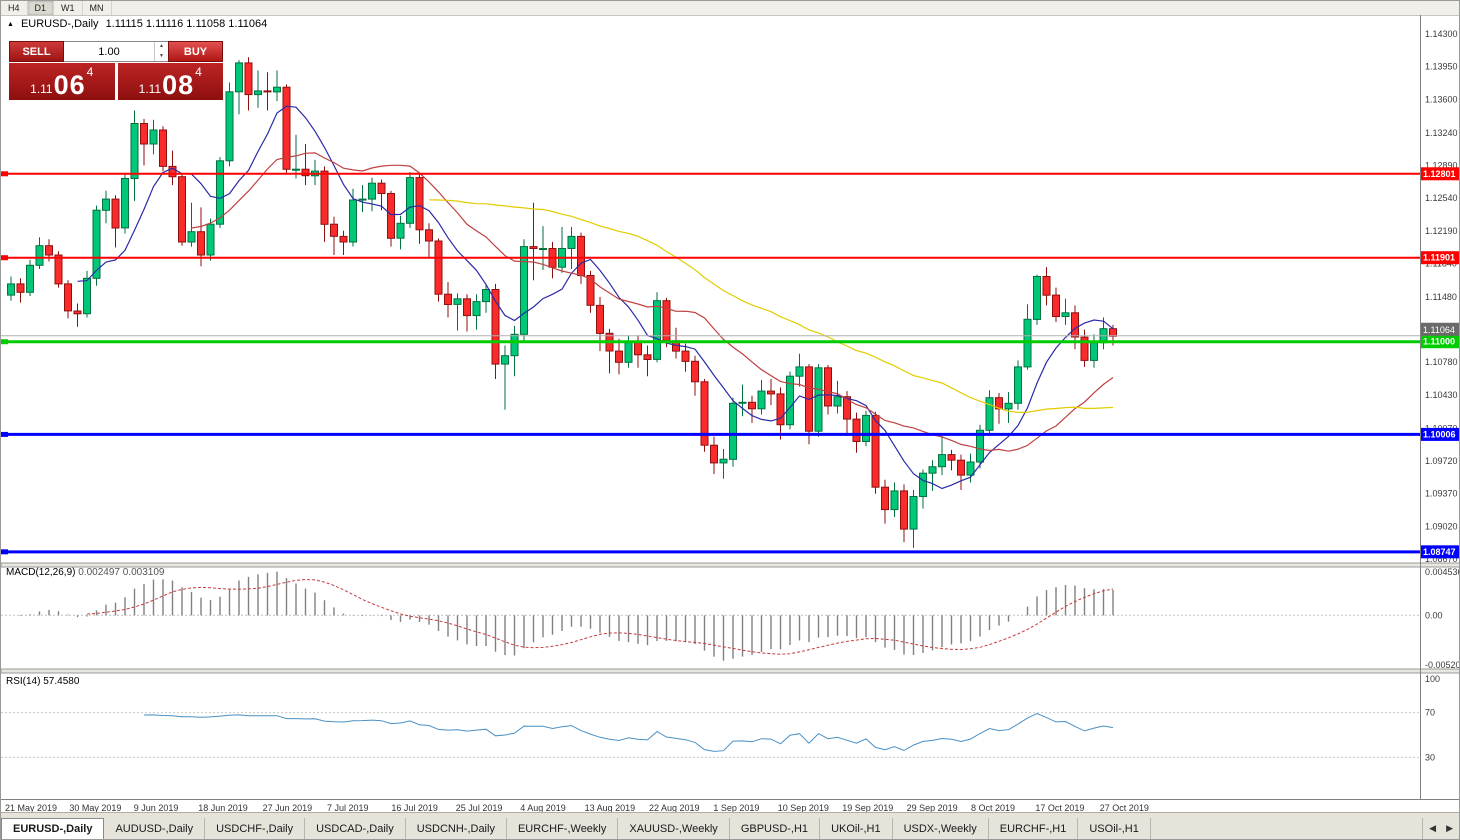  I want to click on svg-text: 1.08670, so click(1441, 559).